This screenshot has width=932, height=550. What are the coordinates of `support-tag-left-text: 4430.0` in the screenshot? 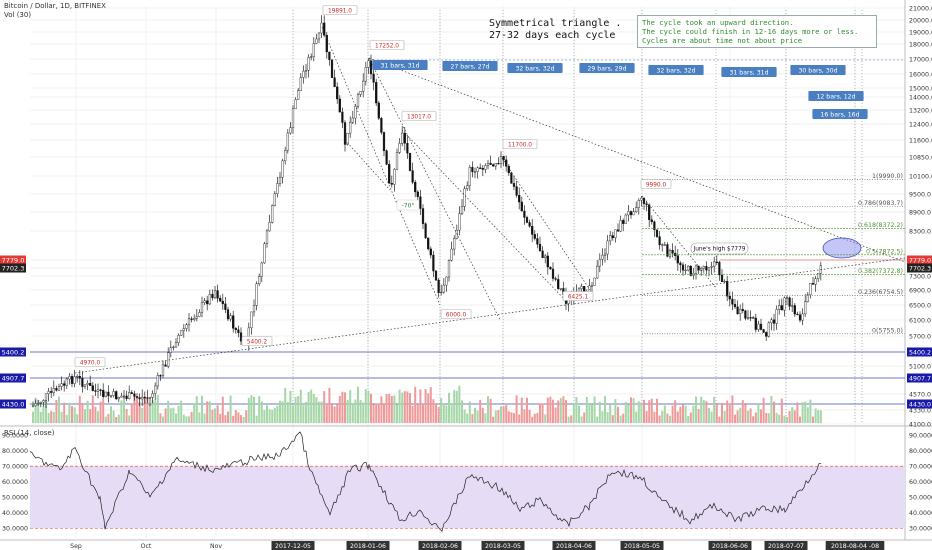 It's located at (13, 405).